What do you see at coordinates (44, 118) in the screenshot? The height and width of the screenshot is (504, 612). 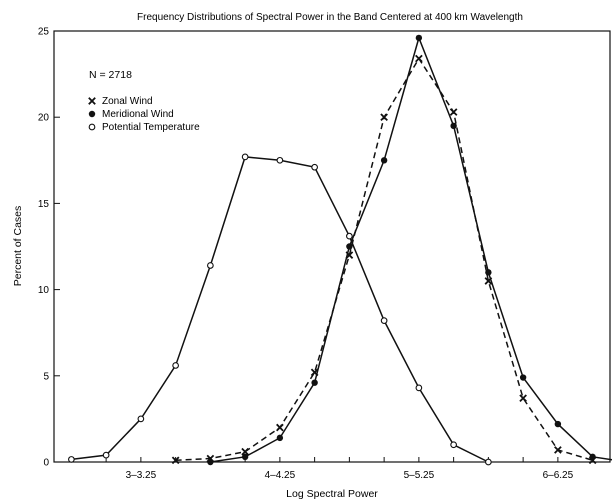 I see `y-tick-label: 20` at bounding box center [44, 118].